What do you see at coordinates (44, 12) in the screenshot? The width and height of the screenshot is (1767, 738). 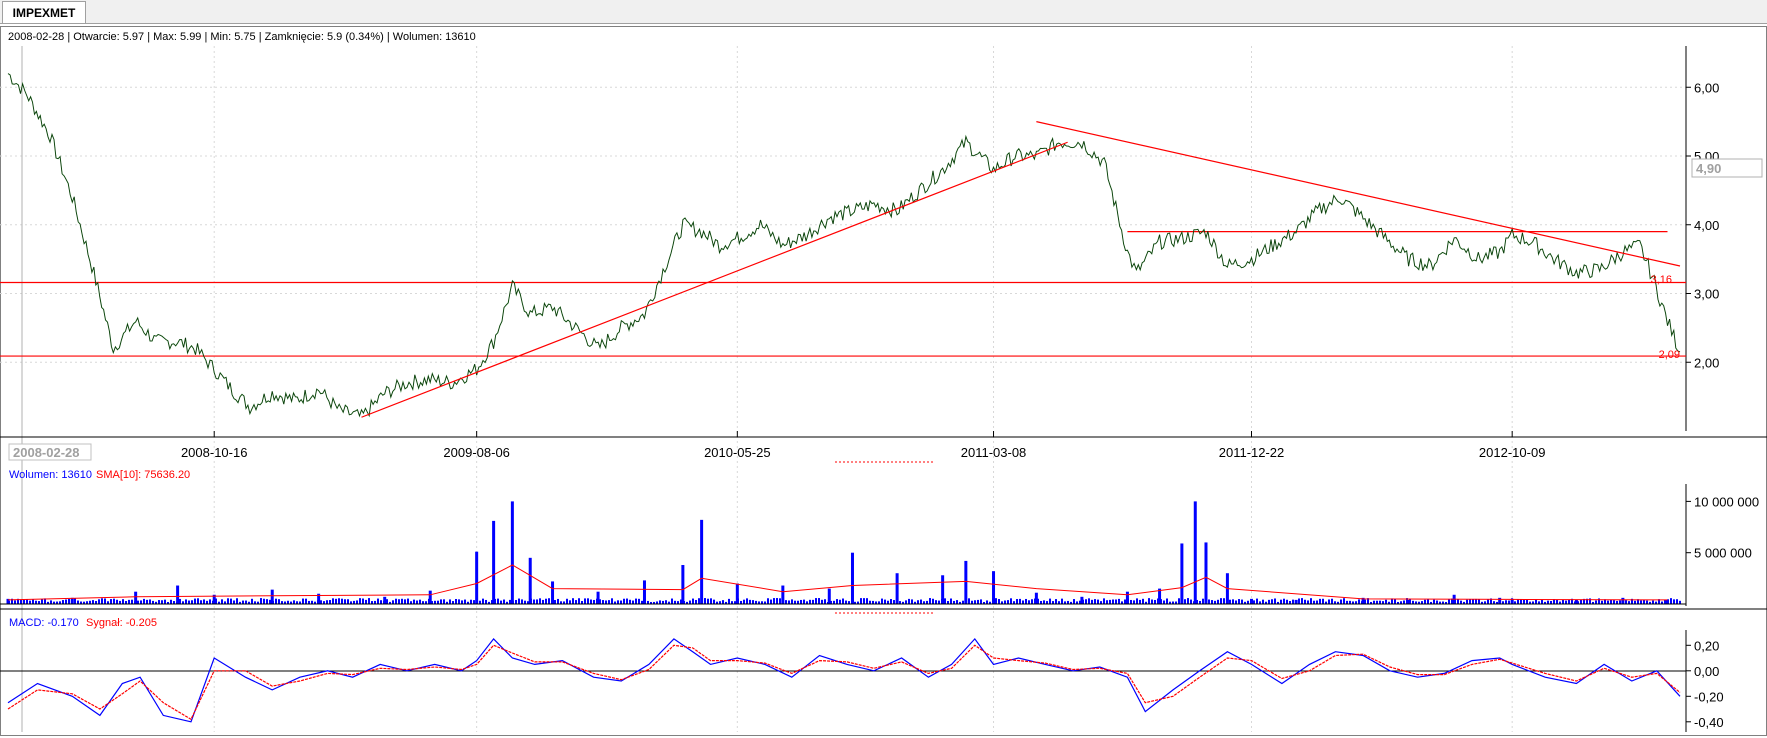 I see `symbol-tab: IMPEXMET` at bounding box center [44, 12].